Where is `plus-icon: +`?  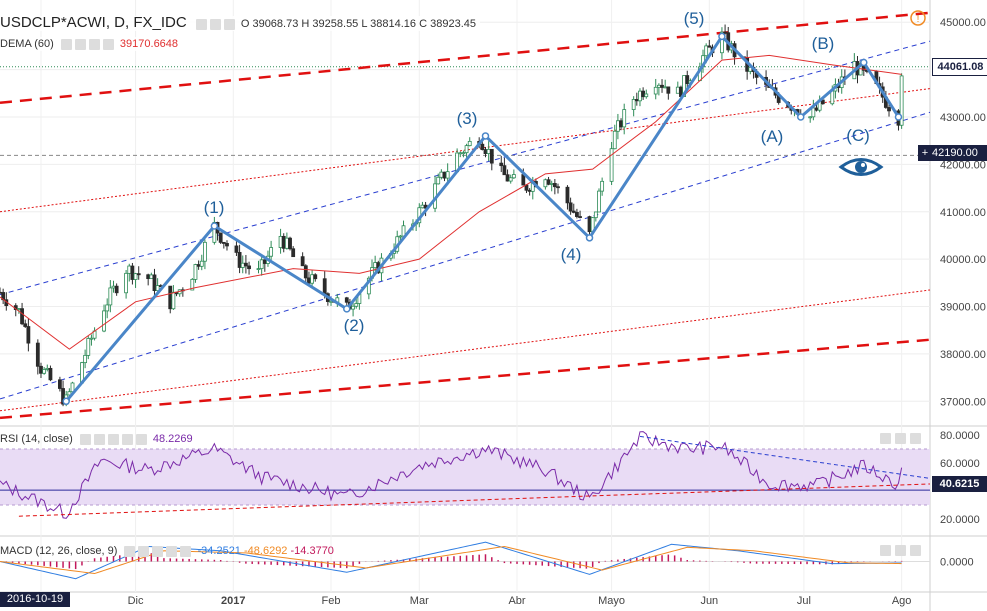
plus-icon: + is located at coordinates (925, 153).